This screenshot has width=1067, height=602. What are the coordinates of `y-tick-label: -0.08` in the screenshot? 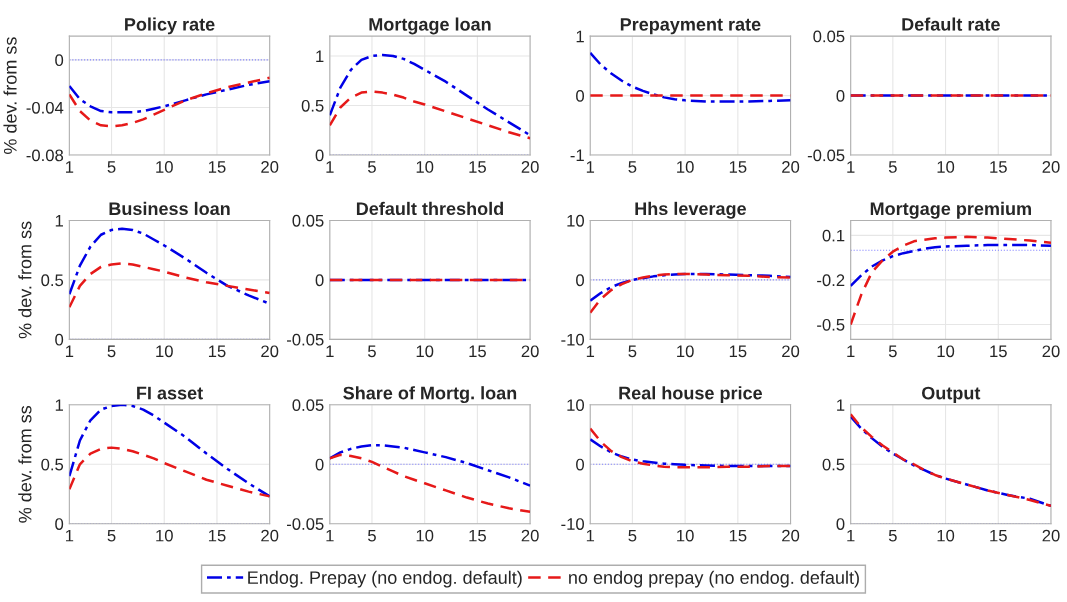 It's located at (45, 155).